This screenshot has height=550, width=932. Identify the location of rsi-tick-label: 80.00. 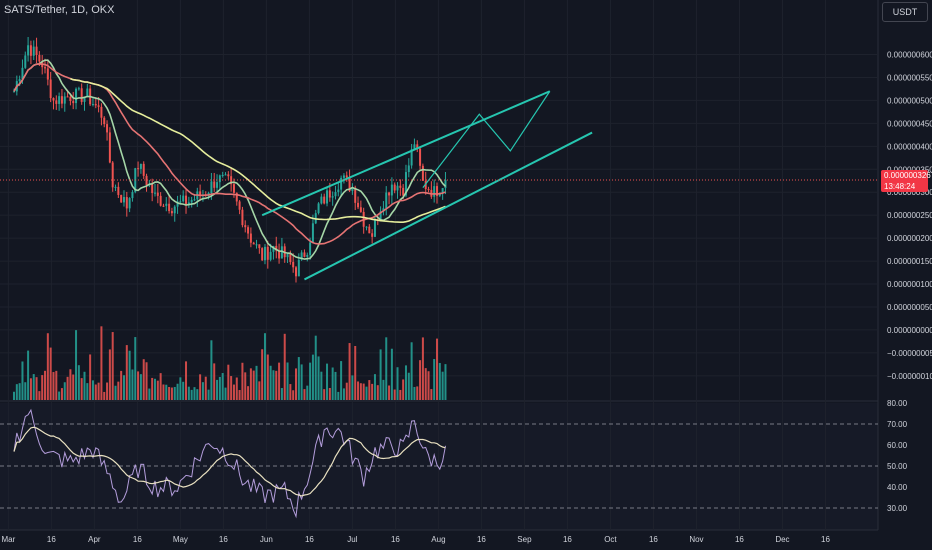
(897, 403).